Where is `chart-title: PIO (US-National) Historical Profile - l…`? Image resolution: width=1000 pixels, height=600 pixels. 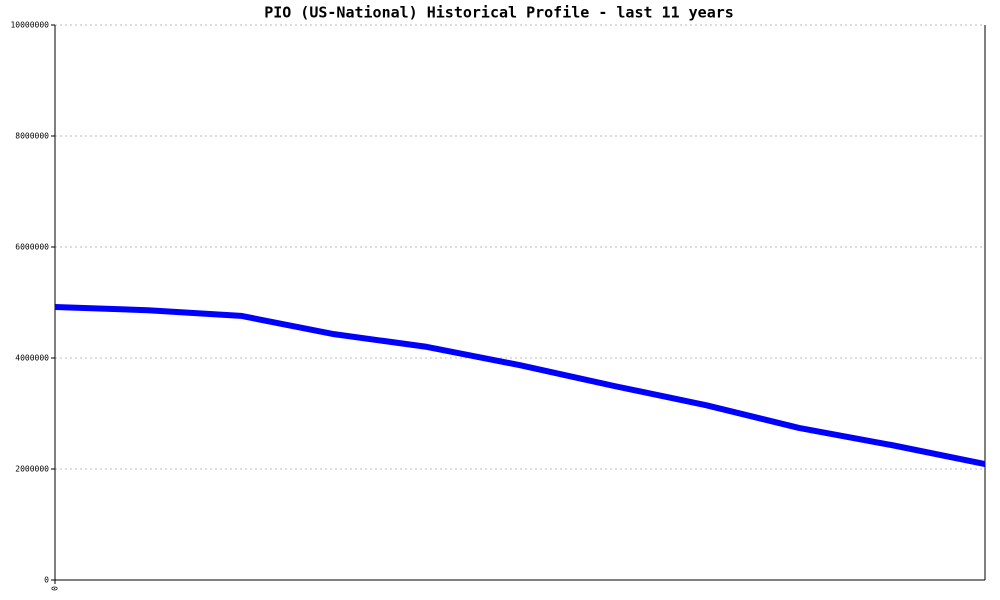 chart-title: PIO (US-National) Historical Profile - l… is located at coordinates (499, 13).